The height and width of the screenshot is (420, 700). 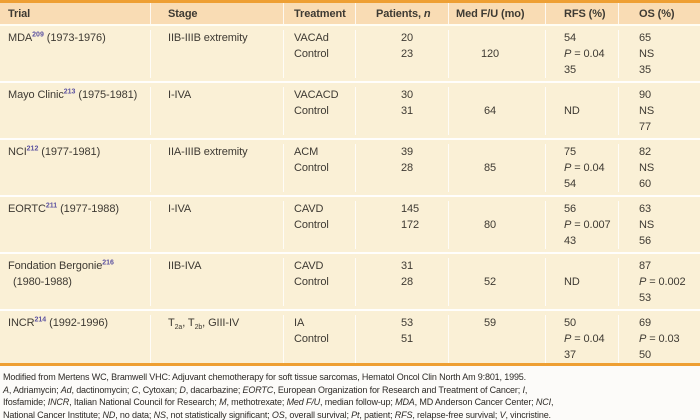 What do you see at coordinates (180, 95) in the screenshot?
I see `stage-value: I-IVA` at bounding box center [180, 95].